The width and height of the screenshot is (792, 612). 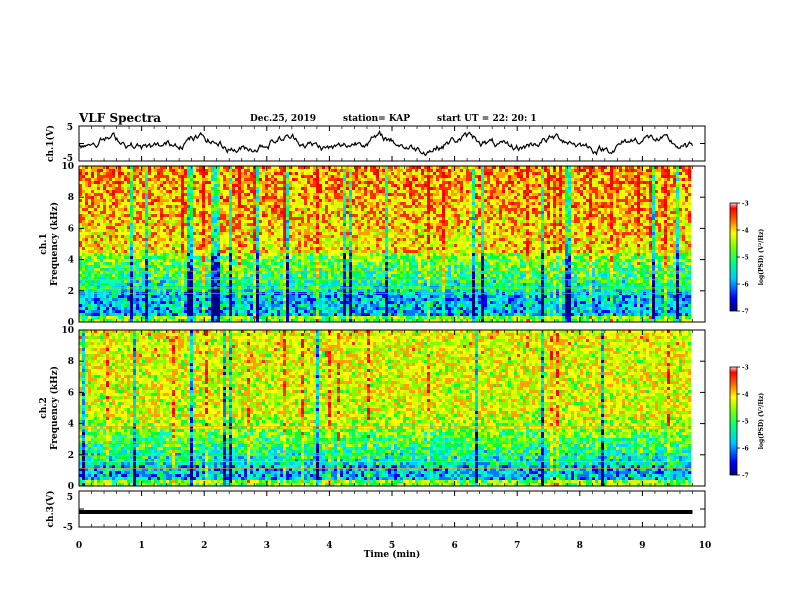 I want to click on ytick2-label-5: 10, so click(x=67, y=331).